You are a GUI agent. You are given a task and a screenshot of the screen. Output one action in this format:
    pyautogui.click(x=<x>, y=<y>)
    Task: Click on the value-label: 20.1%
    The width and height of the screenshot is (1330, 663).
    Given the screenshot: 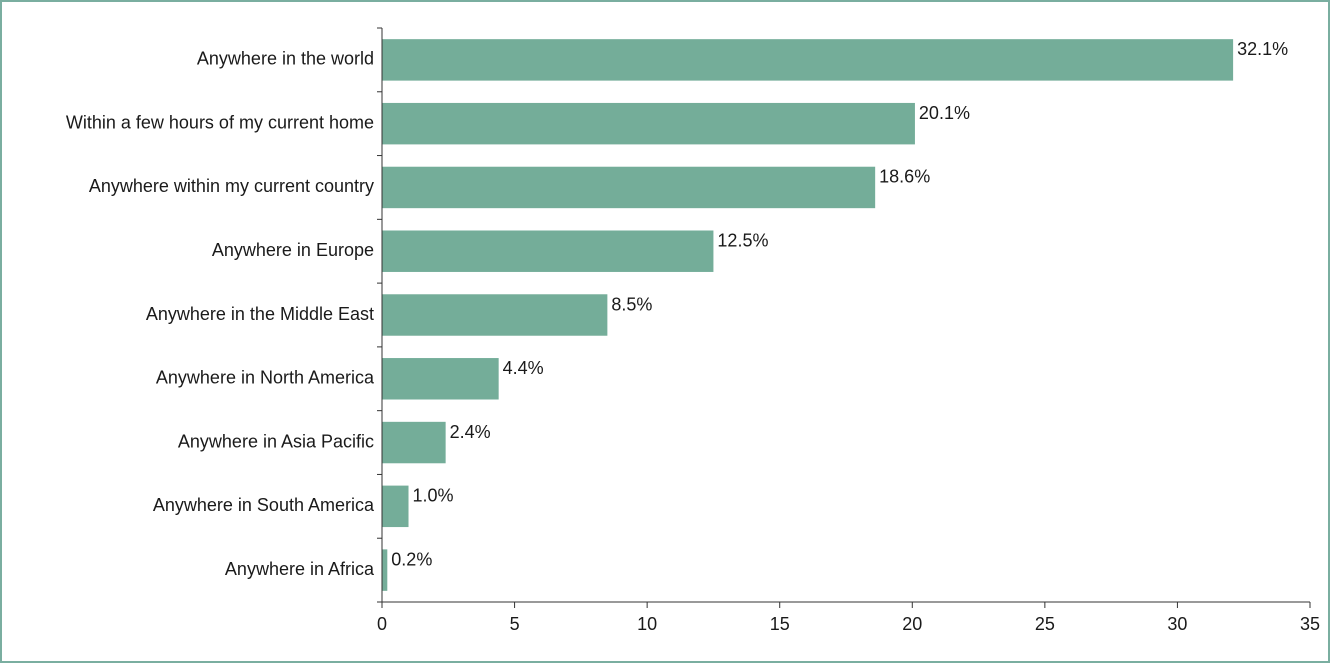 What is the action you would take?
    pyautogui.click(x=944, y=113)
    